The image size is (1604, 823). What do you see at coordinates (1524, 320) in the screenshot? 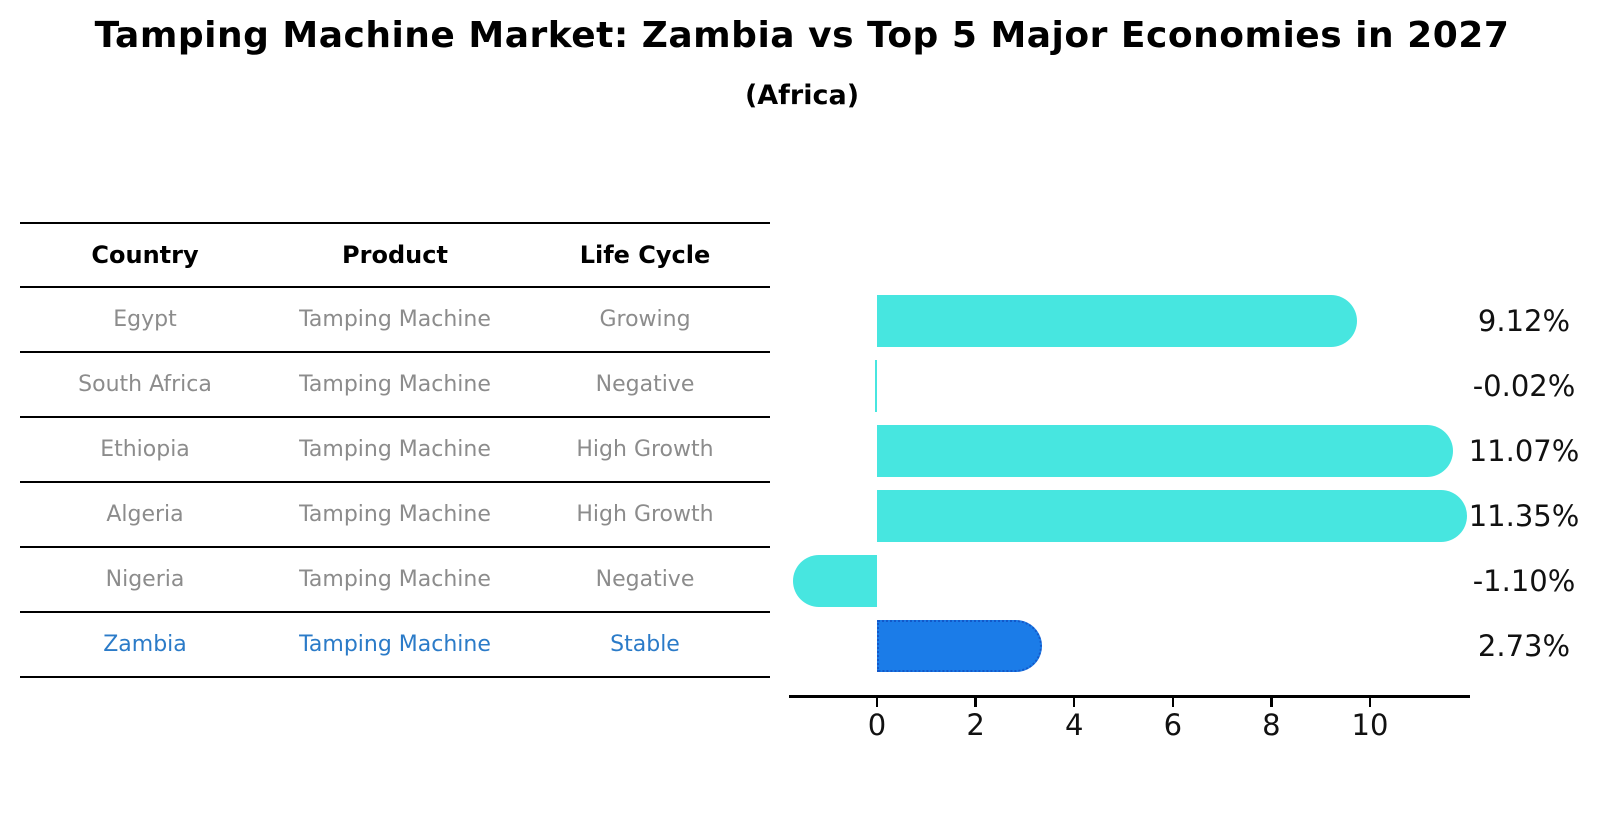
I see `value-label-egypt: 9.12%` at bounding box center [1524, 320].